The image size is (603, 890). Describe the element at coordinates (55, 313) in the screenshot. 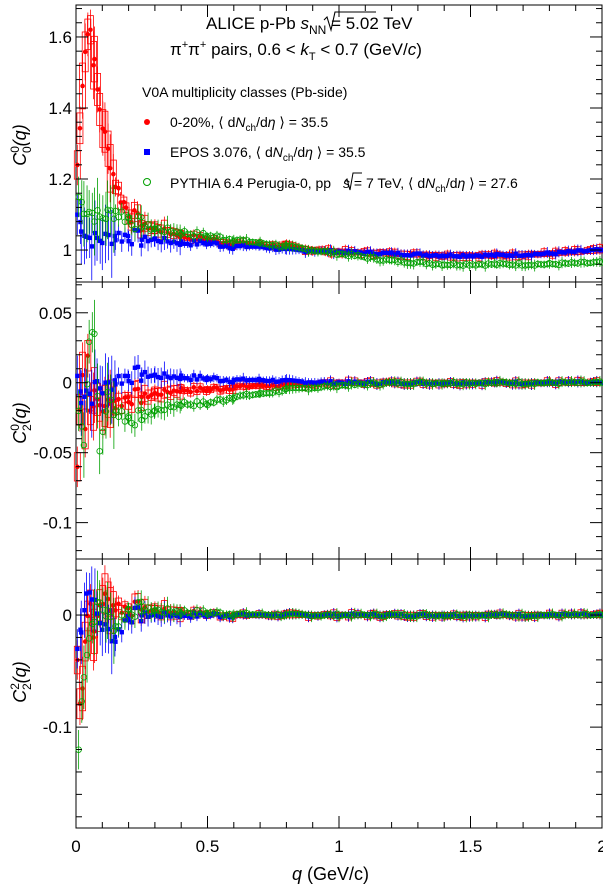

I see `y-tick-label: 0.05` at that location.